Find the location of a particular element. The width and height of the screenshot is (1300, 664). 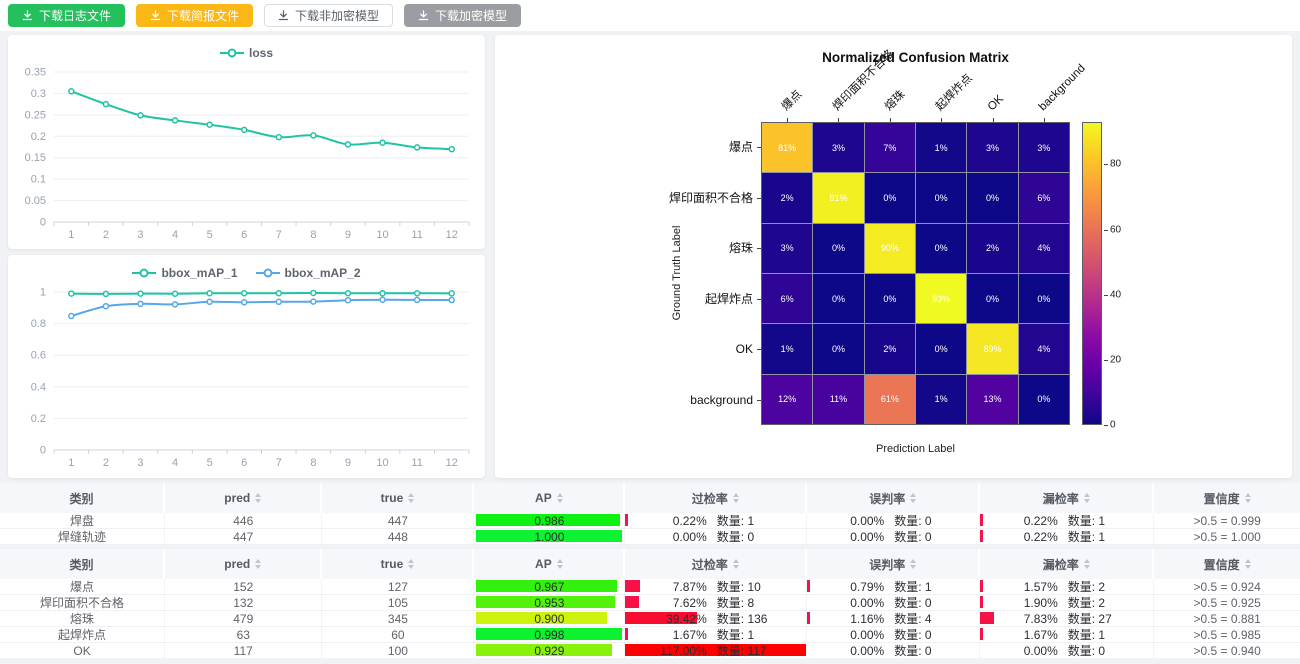

legend-item: bbox_mAP_1 is located at coordinates (185, 273).